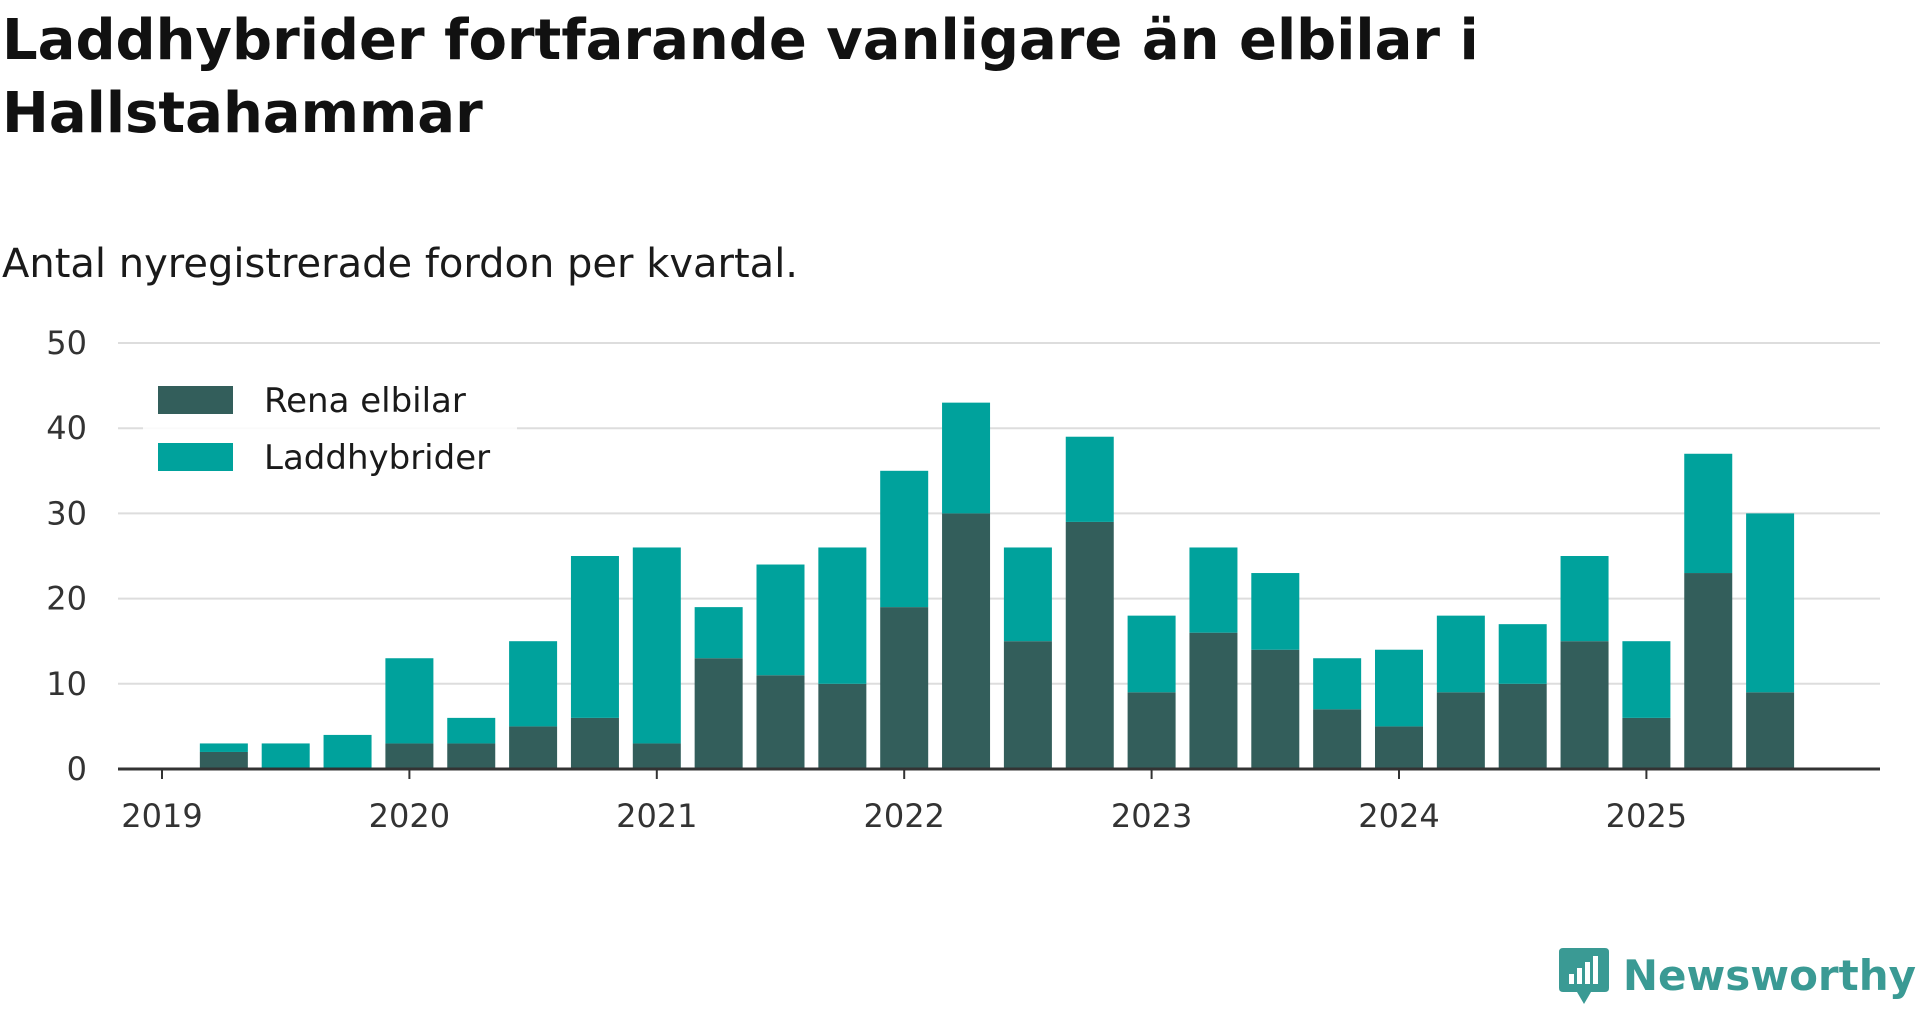 Image resolution: width=1920 pixels, height=1010 pixels. I want to click on newsworthy-logo-icon, so click(1583, 976).